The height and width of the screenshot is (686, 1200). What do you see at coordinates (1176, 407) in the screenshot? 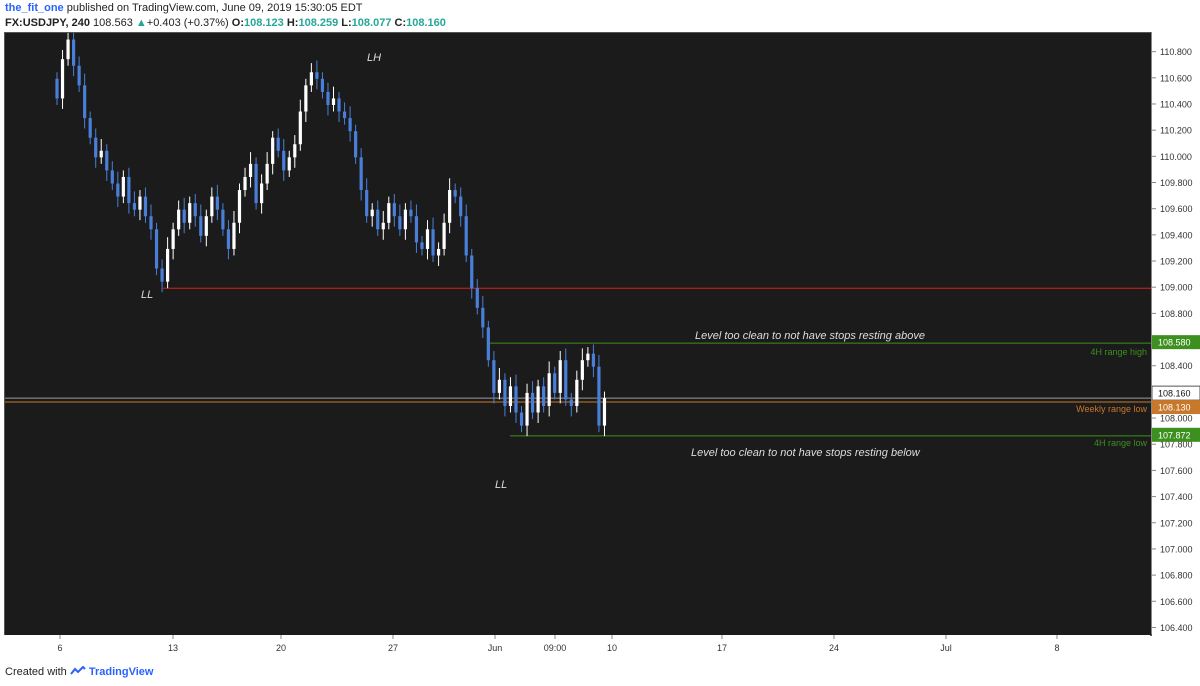
I see `weekly-low-badge` at bounding box center [1176, 407].